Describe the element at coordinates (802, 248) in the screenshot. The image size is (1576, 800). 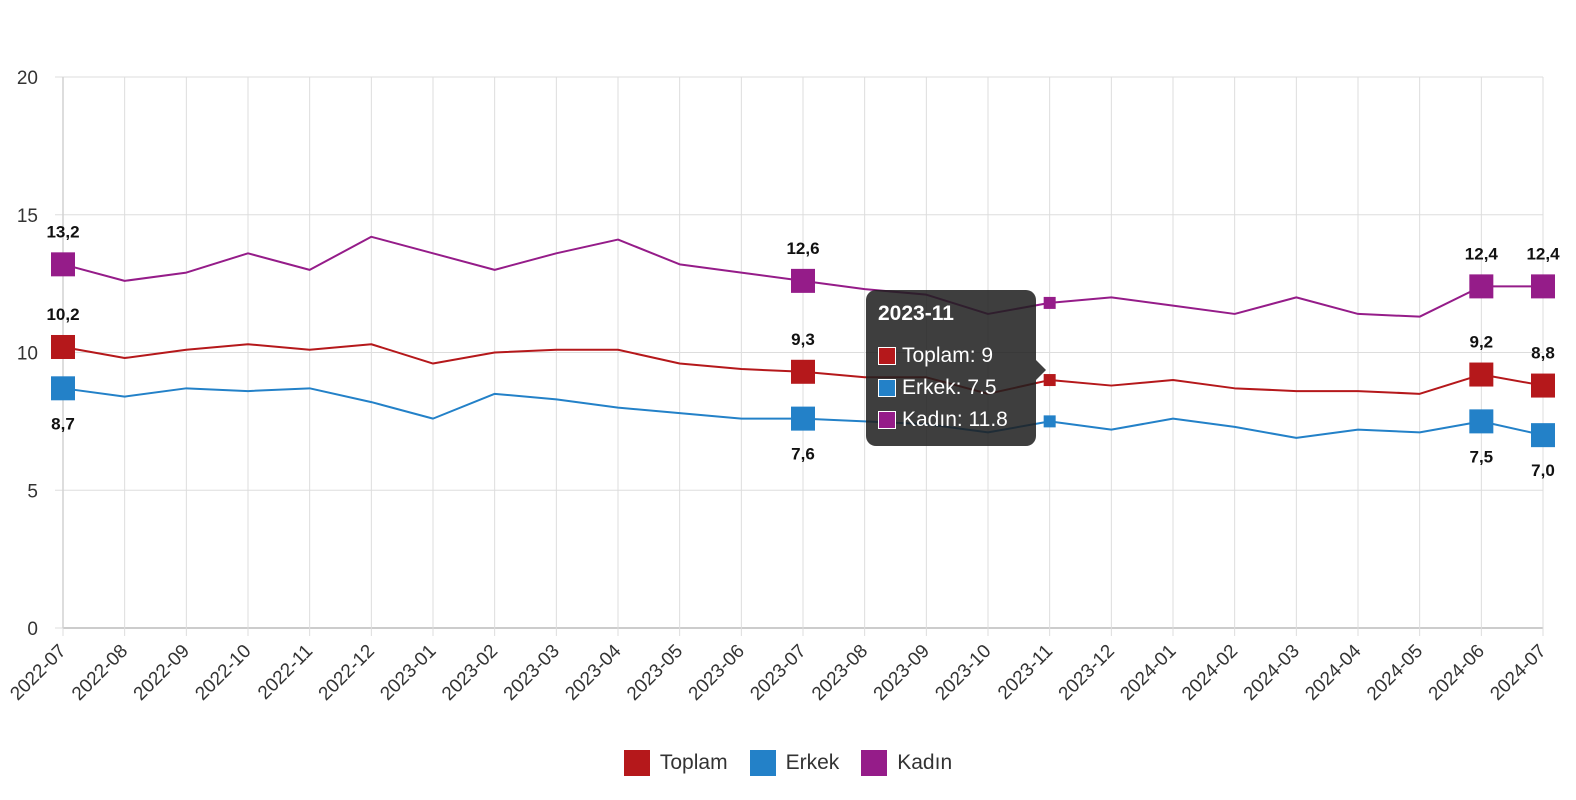
I see `data-label-kadin: 12,6` at that location.